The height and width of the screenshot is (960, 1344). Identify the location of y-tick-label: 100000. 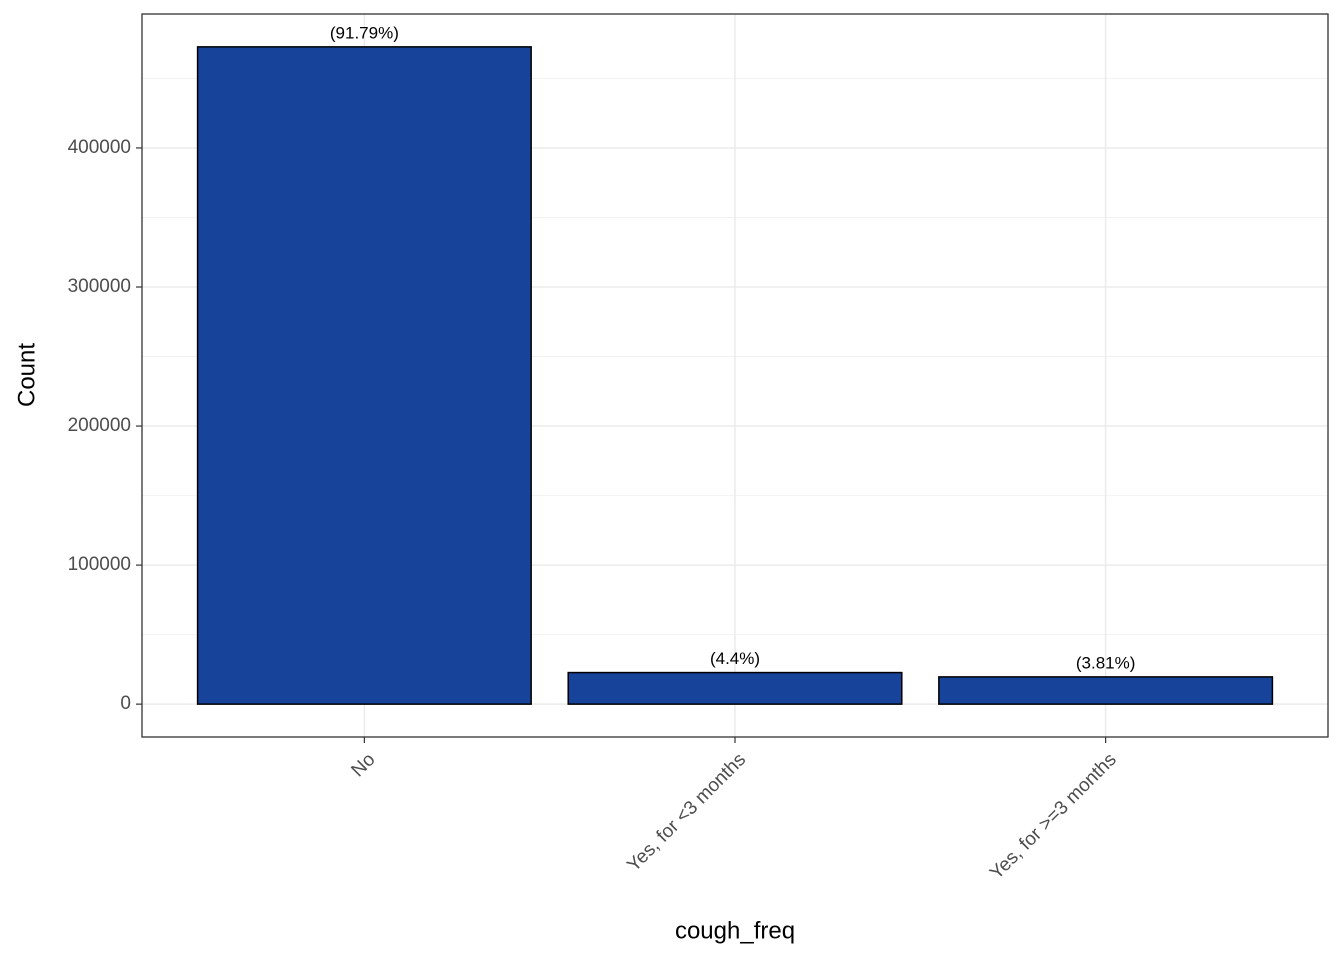
(99, 564).